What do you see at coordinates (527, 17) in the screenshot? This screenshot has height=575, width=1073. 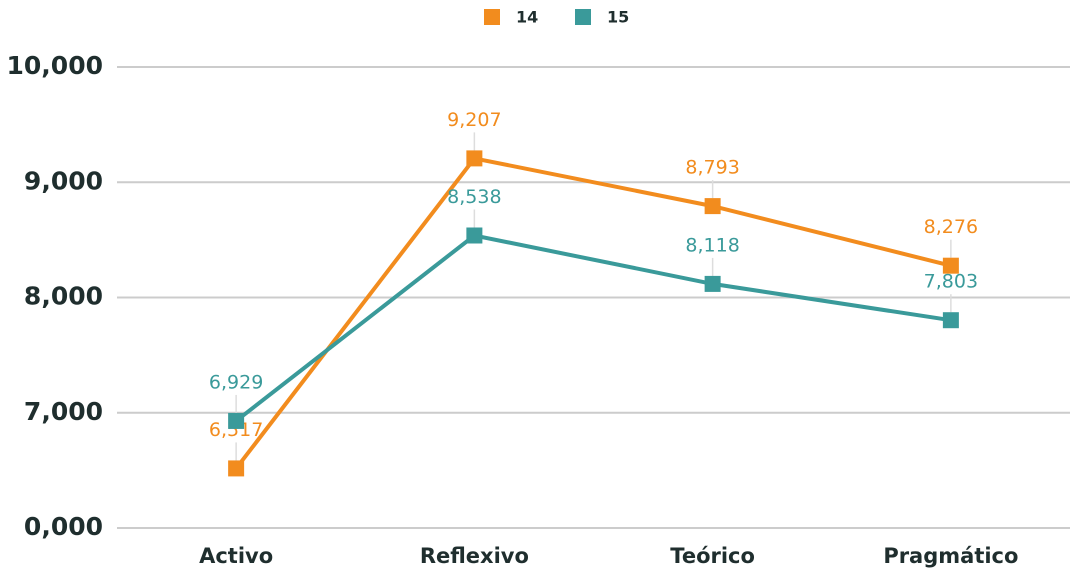 I see `legend-label: 14` at bounding box center [527, 17].